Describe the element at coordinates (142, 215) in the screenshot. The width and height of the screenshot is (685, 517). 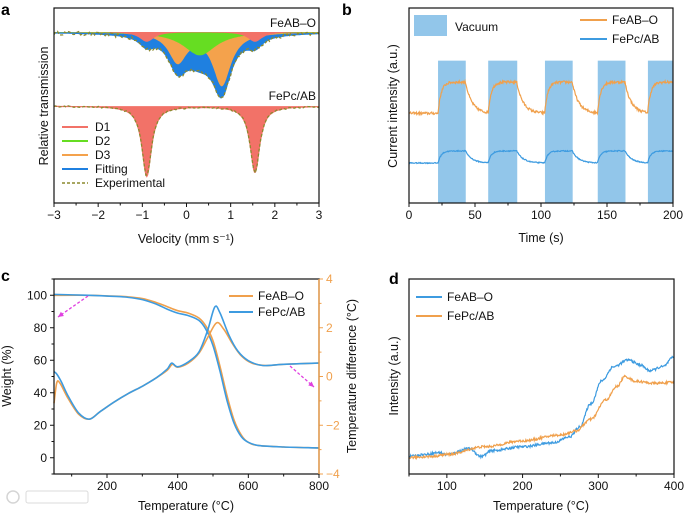
I see `axis-a-x-tick-label: −1` at that location.